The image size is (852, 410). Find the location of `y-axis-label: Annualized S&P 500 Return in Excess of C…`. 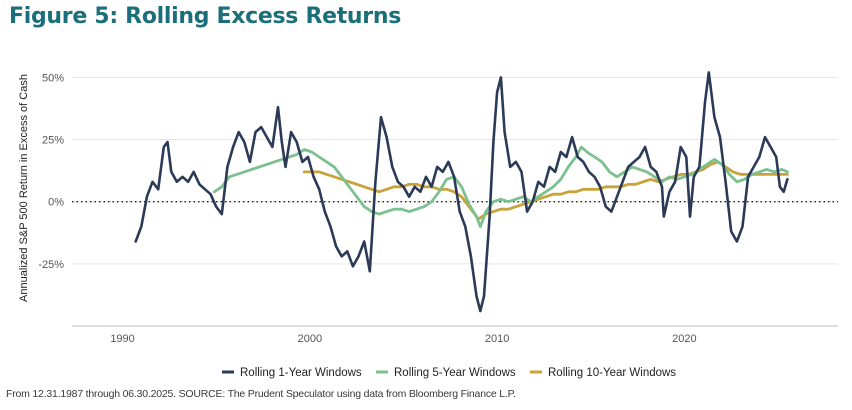

y-axis-label: Annualized S&P 500 Return in Excess of C… is located at coordinates (24, 188).